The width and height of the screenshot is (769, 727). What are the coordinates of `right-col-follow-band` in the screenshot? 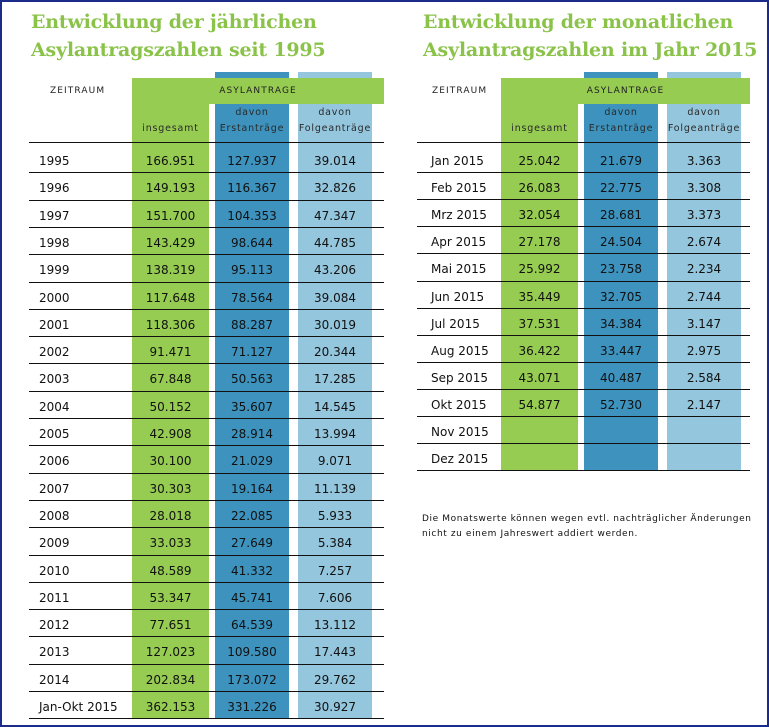 It's located at (704, 287).